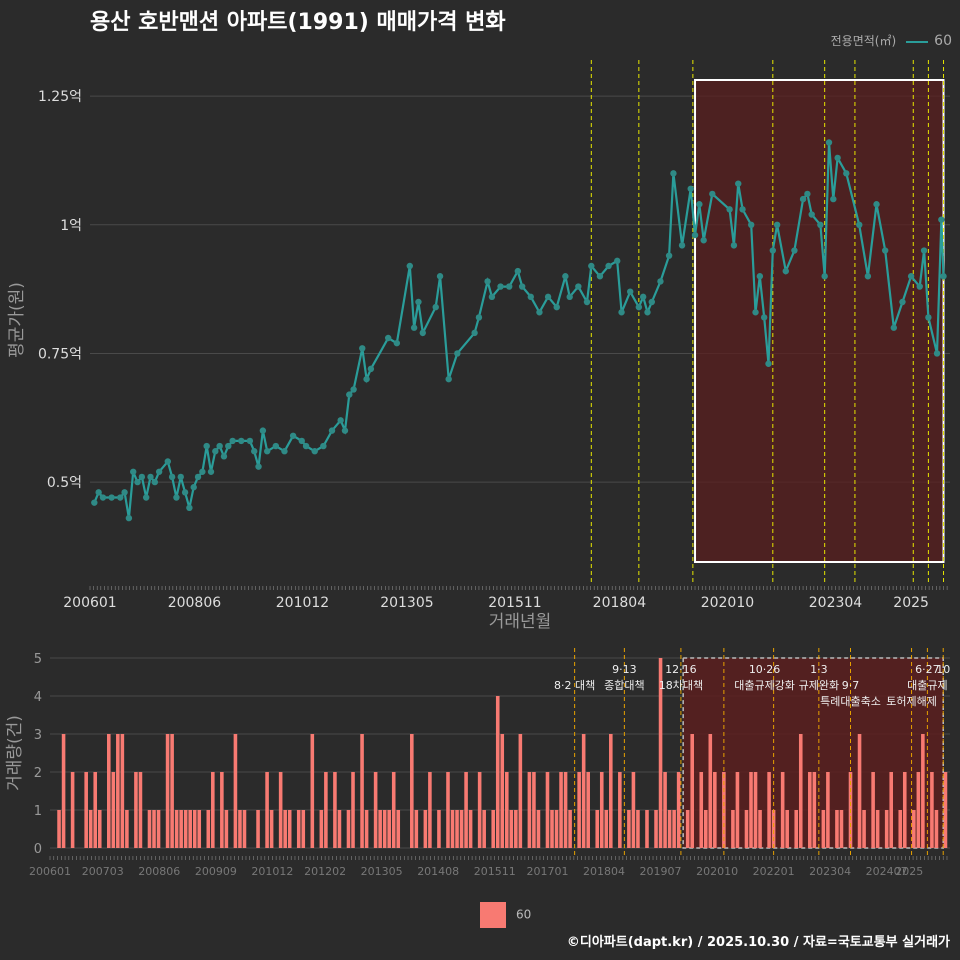 The height and width of the screenshot is (960, 960). Describe the element at coordinates (17, 320) in the screenshot. I see `price-y-axis-title: 평균가(원)` at that location.